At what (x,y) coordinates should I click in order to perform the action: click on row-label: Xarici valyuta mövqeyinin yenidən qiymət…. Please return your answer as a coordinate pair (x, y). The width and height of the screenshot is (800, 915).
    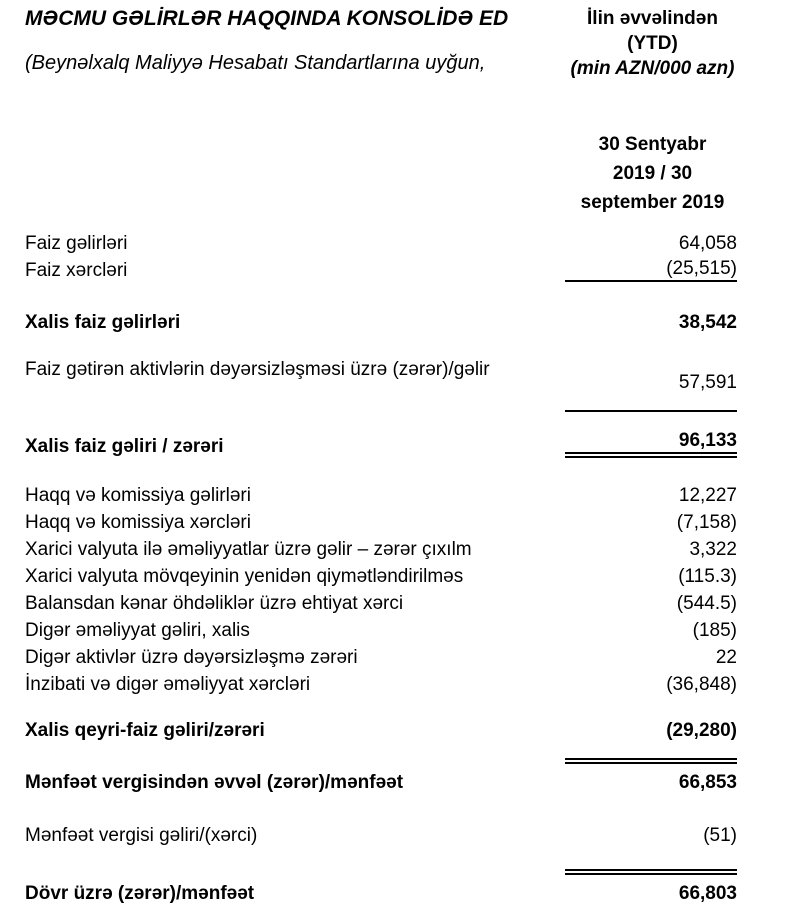
    Looking at the image, I should click on (244, 576).